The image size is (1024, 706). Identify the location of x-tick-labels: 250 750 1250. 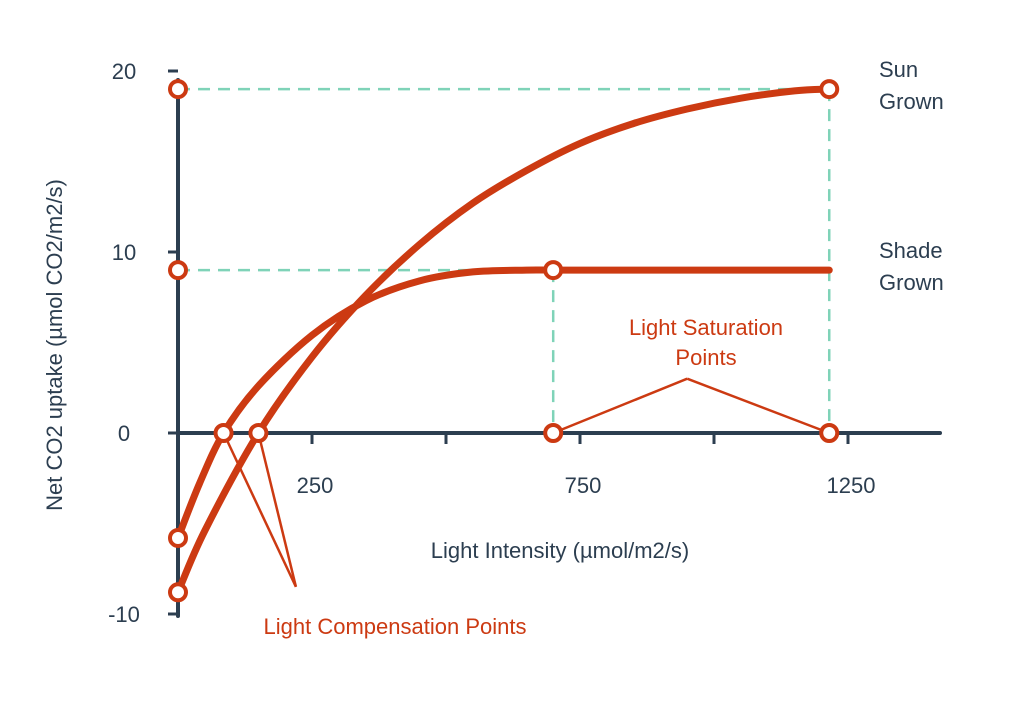
(586, 485).